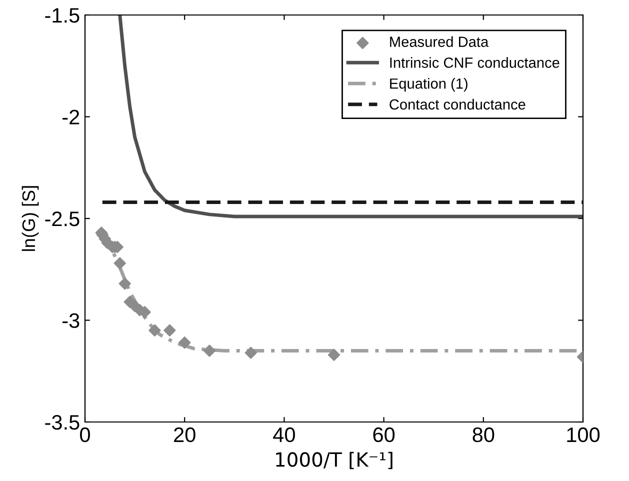  I want to click on x-tick-label: 40, so click(284, 434).